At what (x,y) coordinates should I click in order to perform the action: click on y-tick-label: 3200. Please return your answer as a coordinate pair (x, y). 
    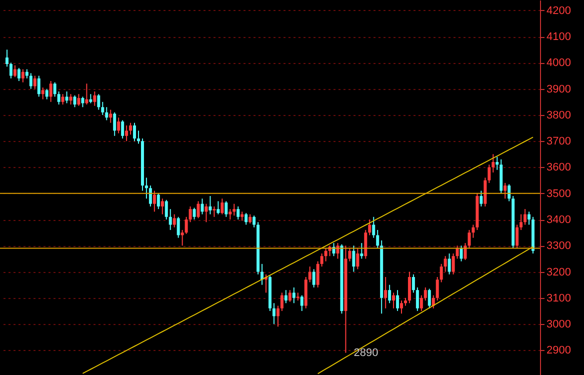
    Looking at the image, I should click on (558, 272).